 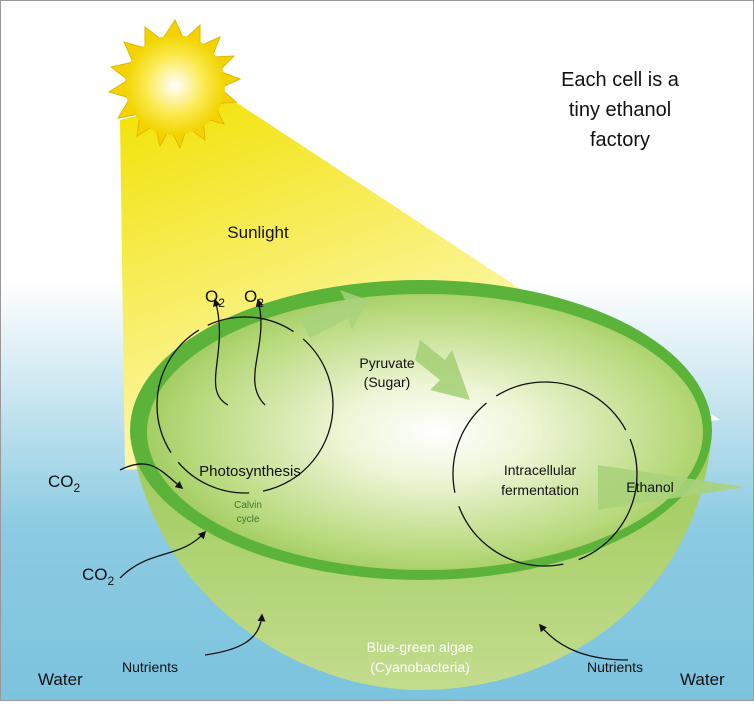 What do you see at coordinates (387, 382) in the screenshot?
I see `pyruvate-label: (Sugar)` at bounding box center [387, 382].